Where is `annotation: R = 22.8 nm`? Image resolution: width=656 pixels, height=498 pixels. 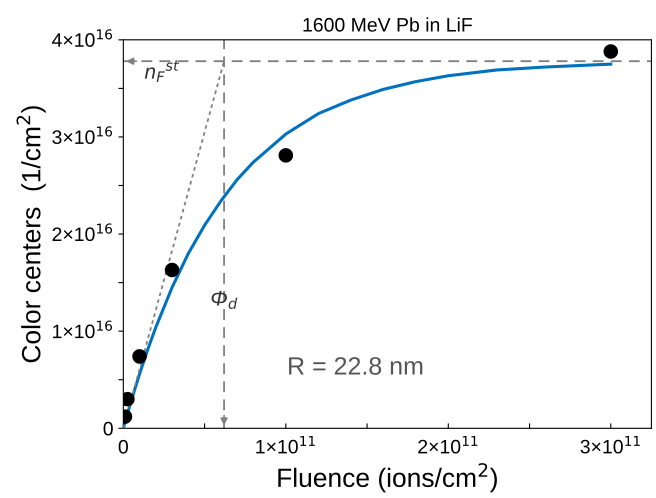 annotation: R = 22.8 nm is located at coordinates (355, 366).